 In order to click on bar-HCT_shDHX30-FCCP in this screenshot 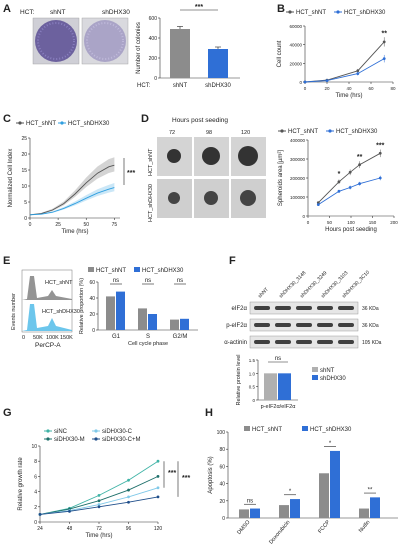, I will do `click(335, 484)`.